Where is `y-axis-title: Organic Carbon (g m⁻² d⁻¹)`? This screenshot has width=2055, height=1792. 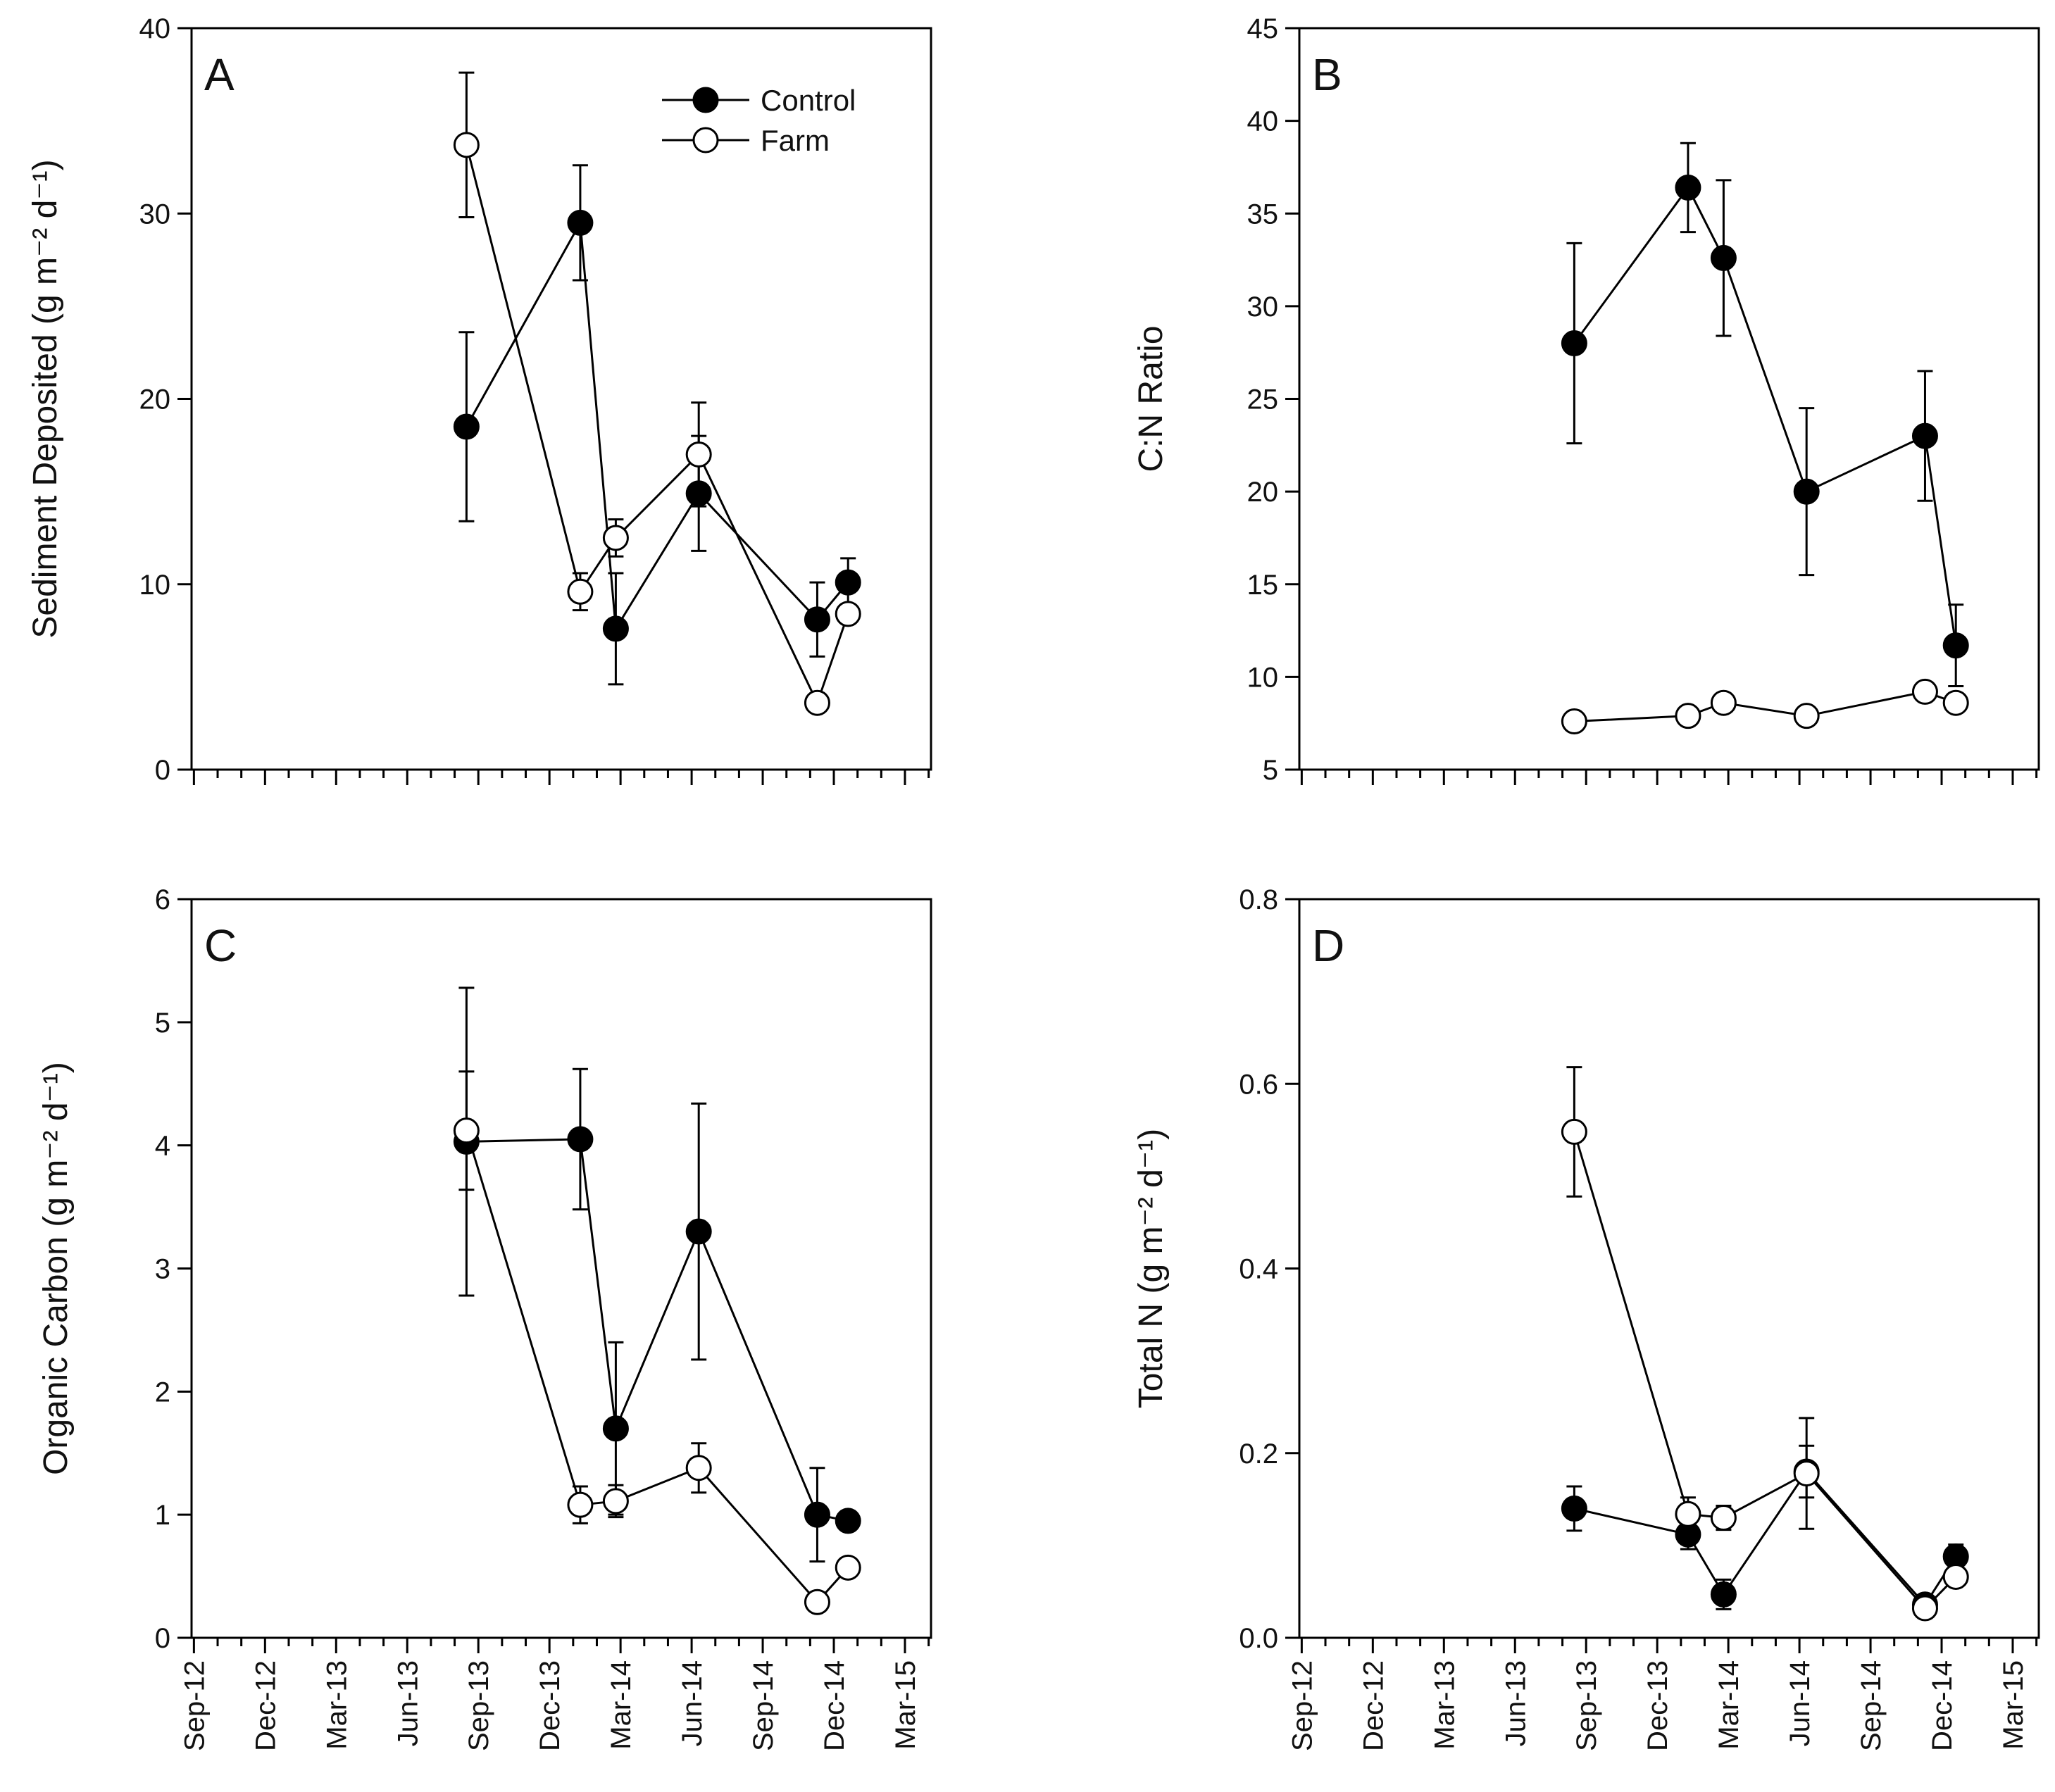 y-axis-title: Organic Carbon (g m⁻² d⁻¹) is located at coordinates (56, 1268).